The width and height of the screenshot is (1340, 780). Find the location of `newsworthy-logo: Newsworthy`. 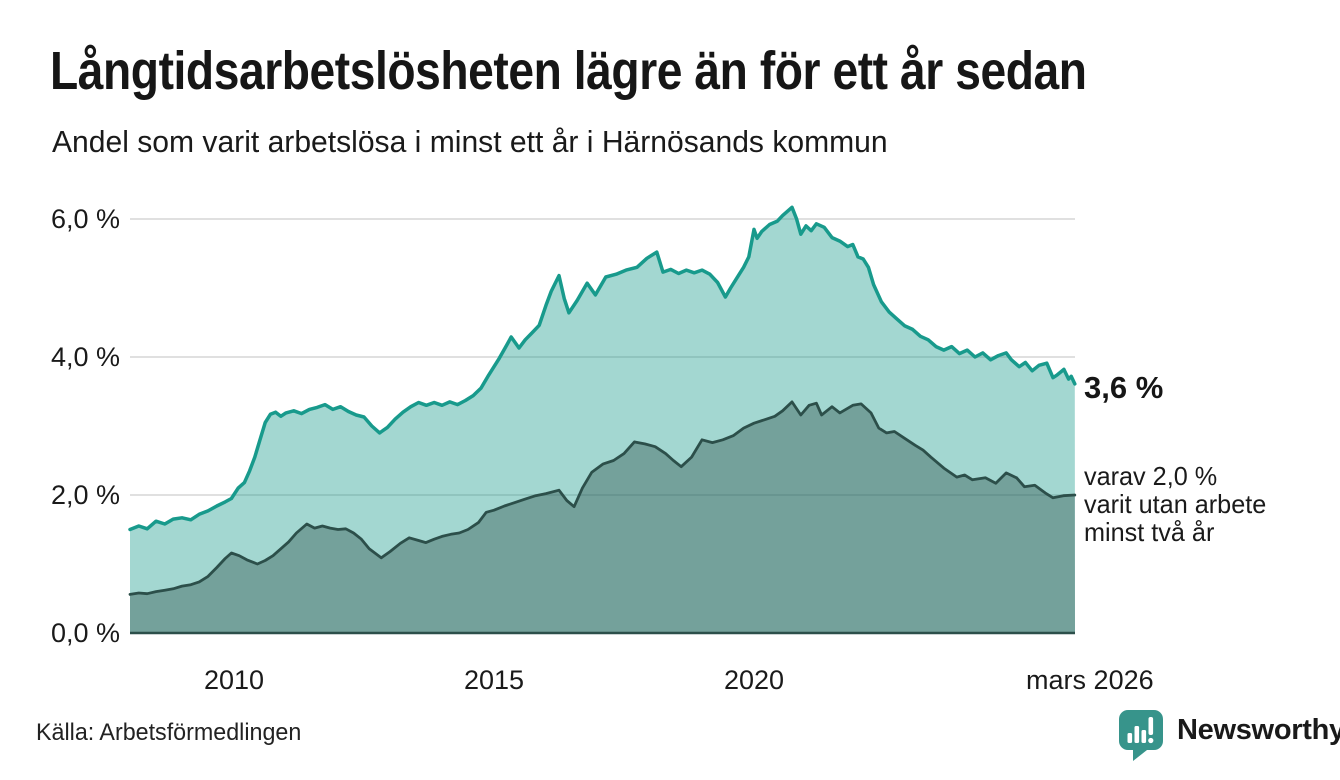

newsworthy-logo: Newsworthy is located at coordinates (1228, 735).